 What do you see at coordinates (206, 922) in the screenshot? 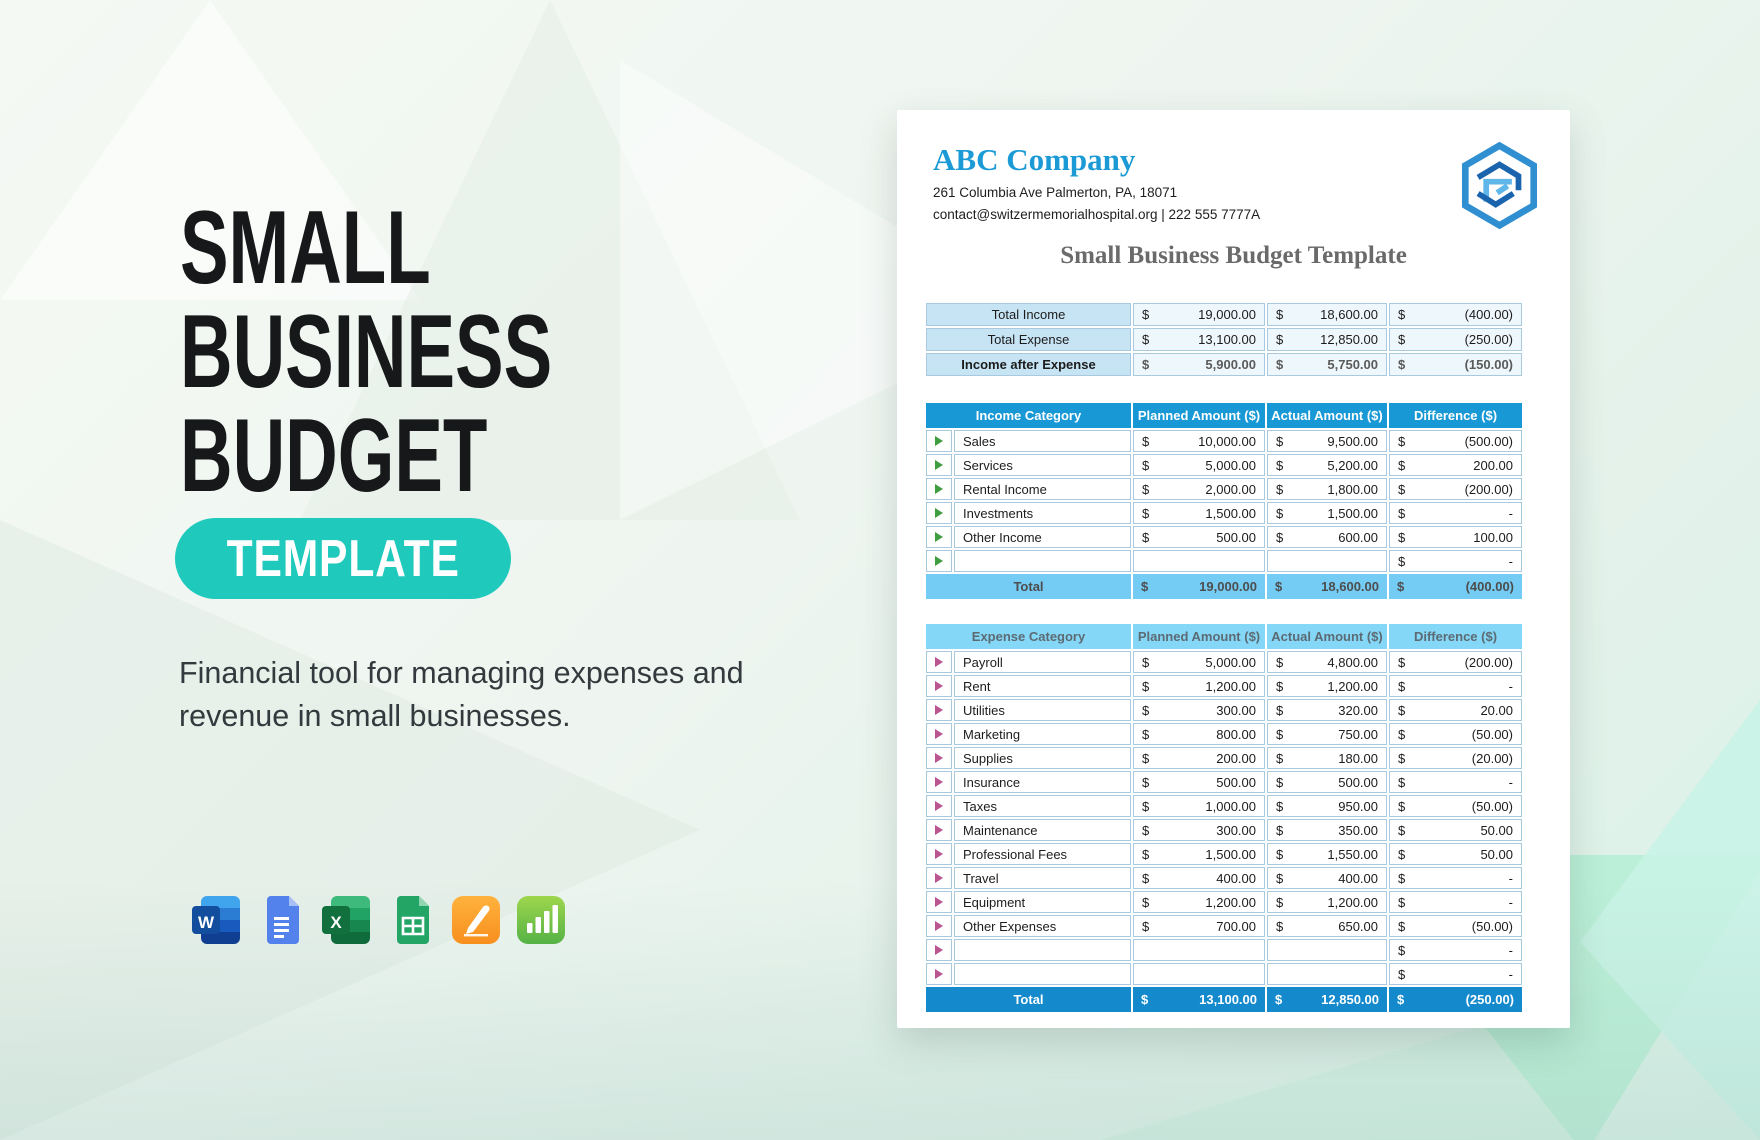
I see `svg-text: W` at bounding box center [206, 922].